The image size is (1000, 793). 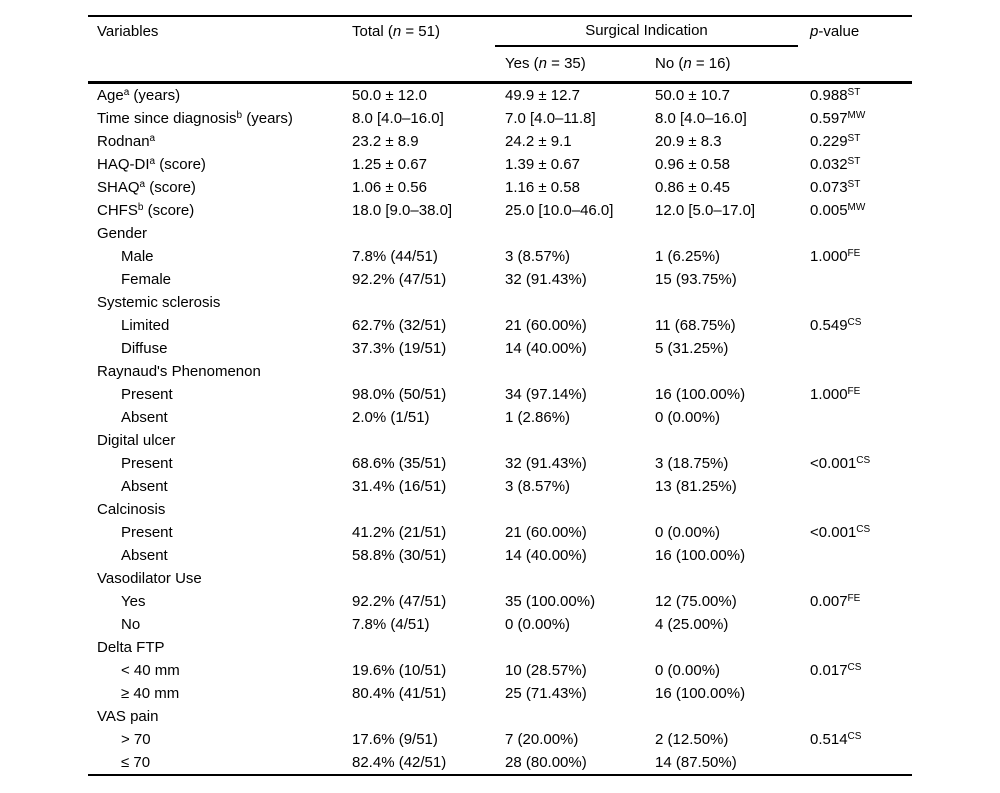 What do you see at coordinates (559, 210) in the screenshot?
I see `cell-yes: 25.0 [10.0–46.0]` at bounding box center [559, 210].